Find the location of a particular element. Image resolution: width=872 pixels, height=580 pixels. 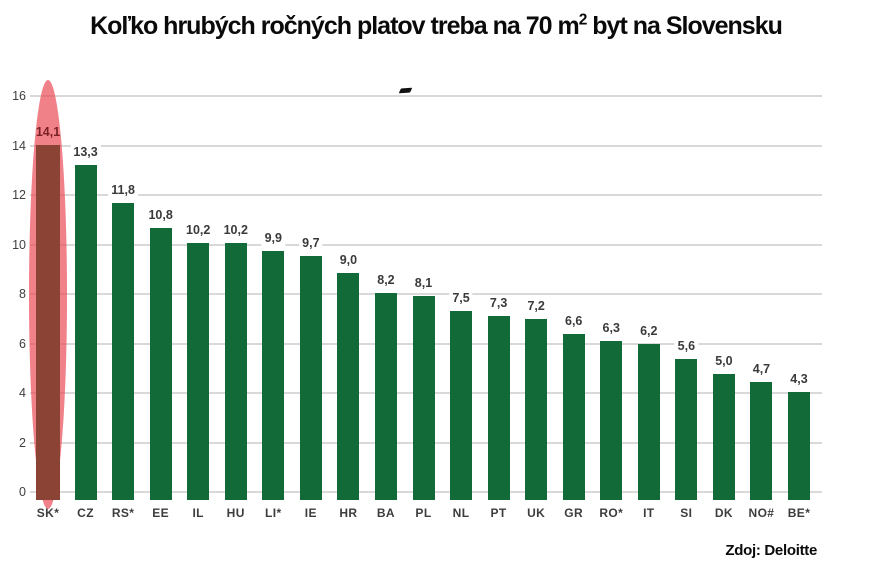

x-axis-category-label: IL is located at coordinates (198, 513).